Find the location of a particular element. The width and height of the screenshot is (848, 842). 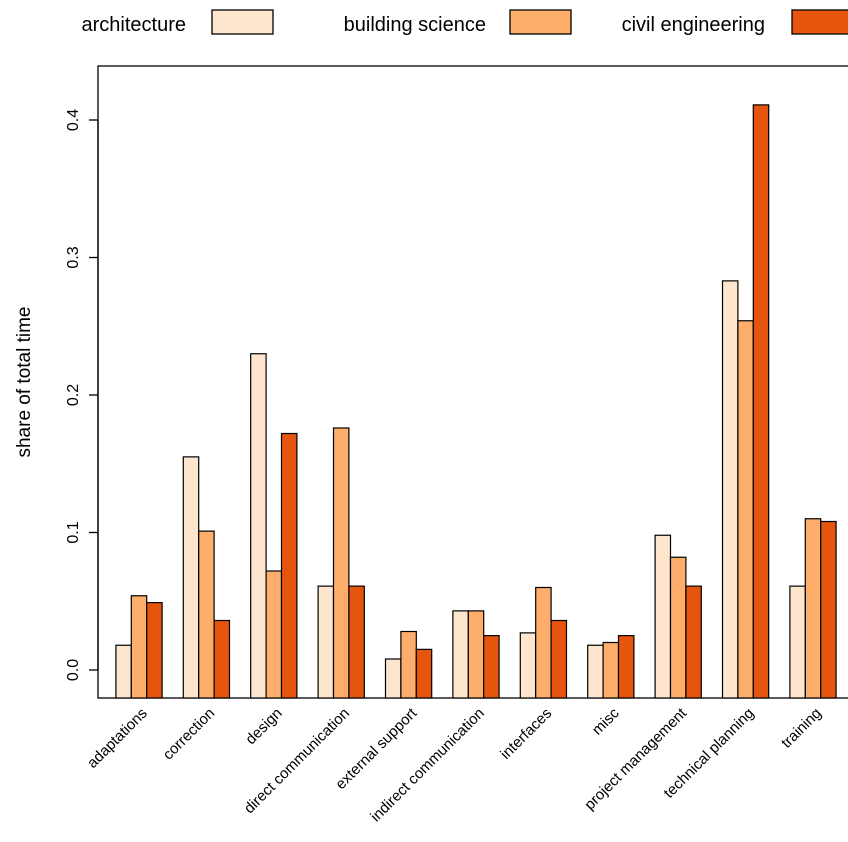

y-tick-label: 0.0 is located at coordinates (73, 670).